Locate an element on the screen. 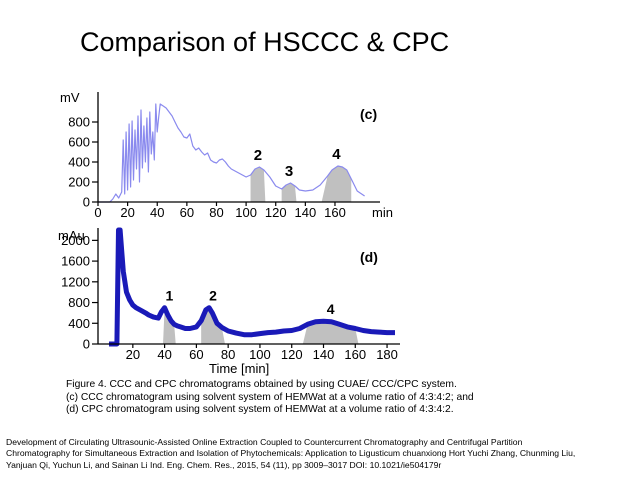 This screenshot has height=493, width=638. cpc-x-axis-title: Time [min] is located at coordinates (239, 368).